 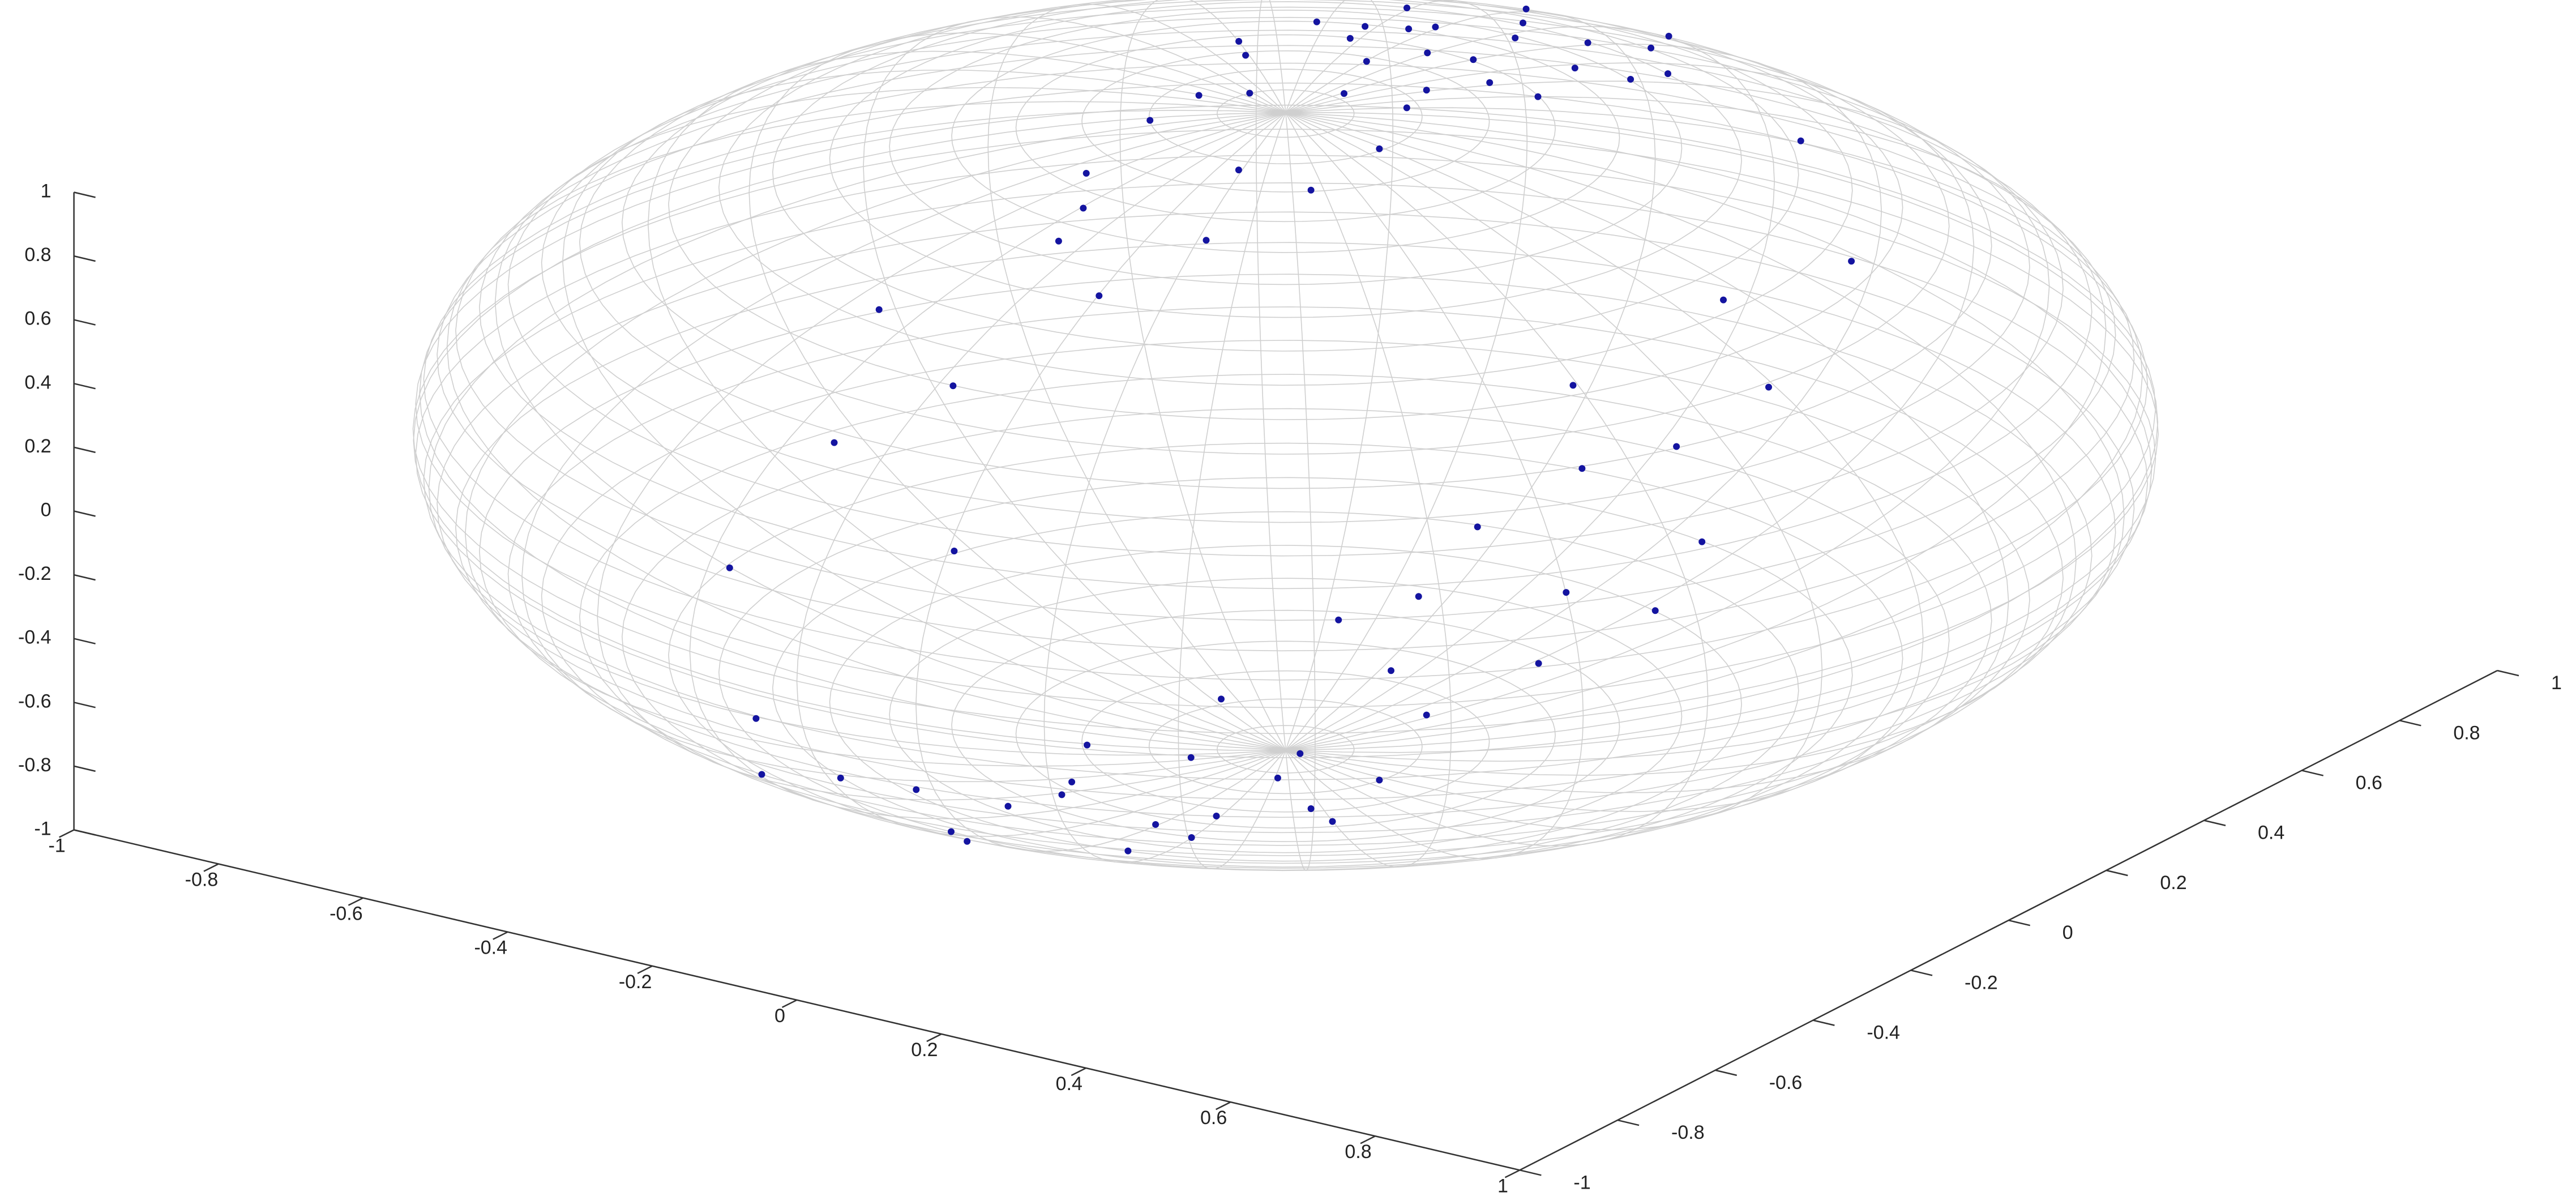 I want to click on z-tick-label: 1, so click(x=46, y=191).